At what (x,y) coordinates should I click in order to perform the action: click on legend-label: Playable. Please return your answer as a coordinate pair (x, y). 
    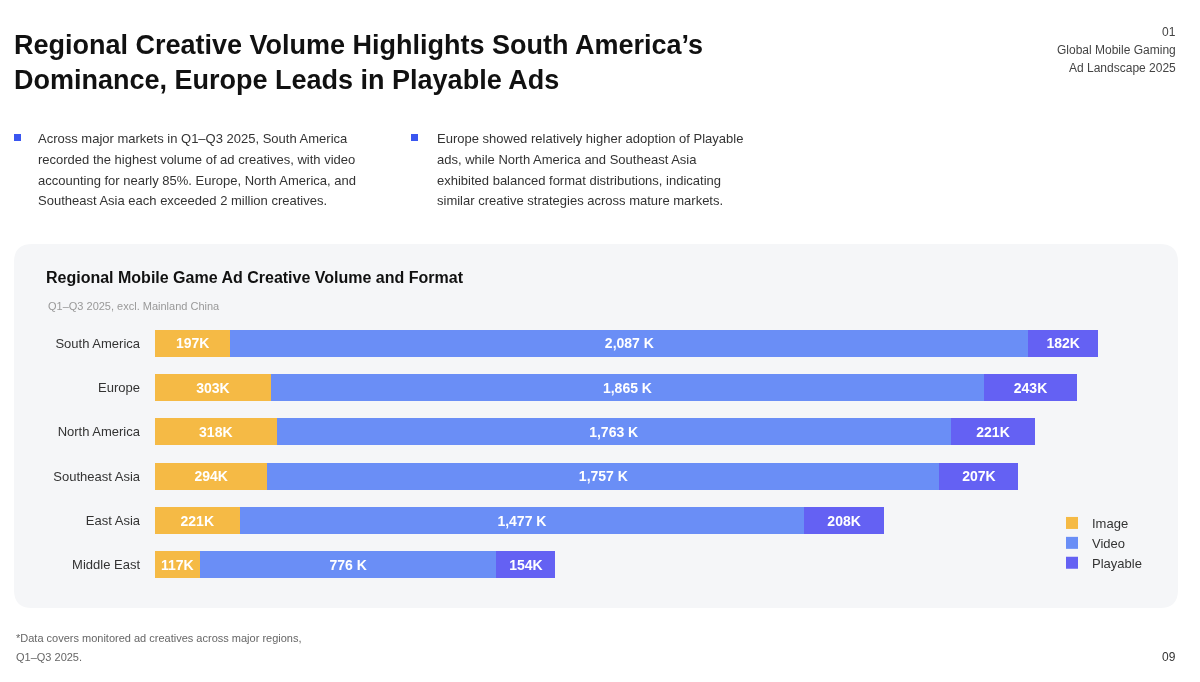
    Looking at the image, I should click on (1117, 563).